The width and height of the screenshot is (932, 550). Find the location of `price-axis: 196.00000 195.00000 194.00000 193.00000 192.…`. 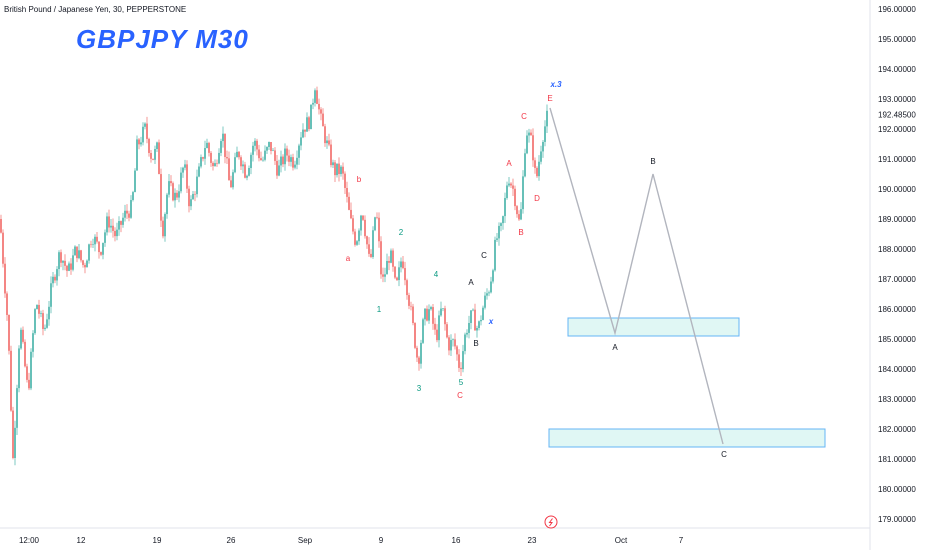

price-axis: 196.00000 195.00000 194.00000 193.00000 192.… is located at coordinates (897, 264).